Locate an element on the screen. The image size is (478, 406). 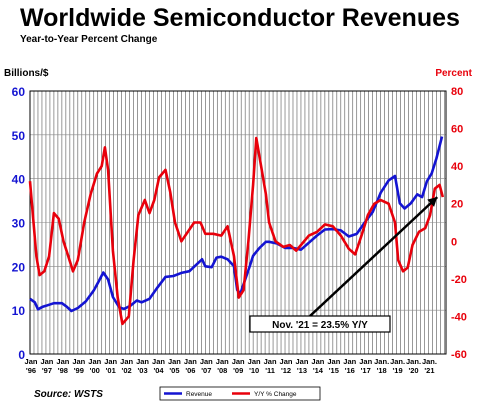
x-tick-label-year: '11 is located at coordinates (270, 370).